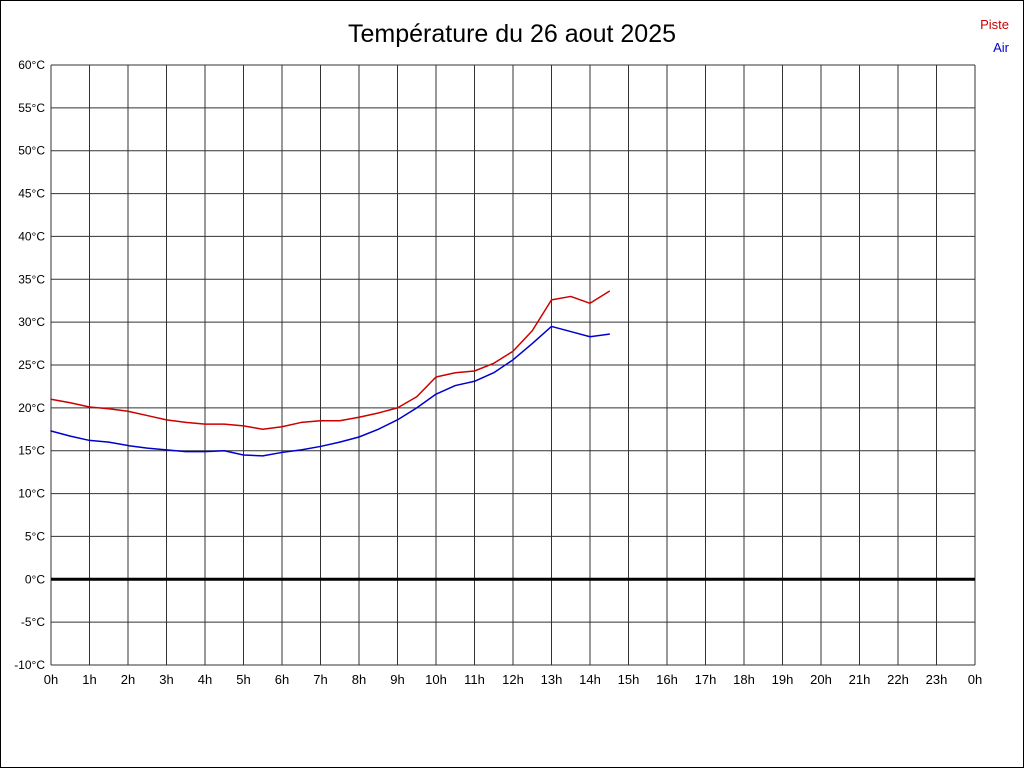 Image resolution: width=1024 pixels, height=768 pixels. What do you see at coordinates (320, 679) in the screenshot?
I see `x-tick-label: 7h` at bounding box center [320, 679].